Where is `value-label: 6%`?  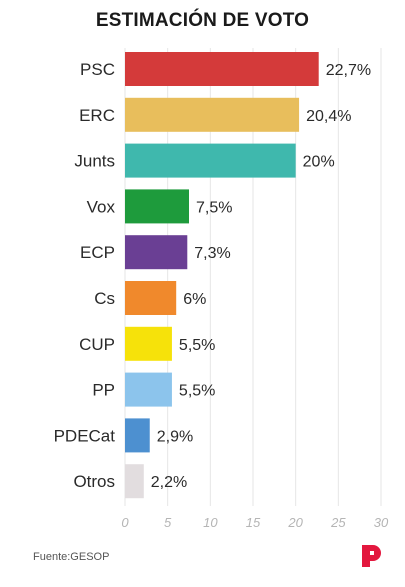 value-label: 6% is located at coordinates (194, 299).